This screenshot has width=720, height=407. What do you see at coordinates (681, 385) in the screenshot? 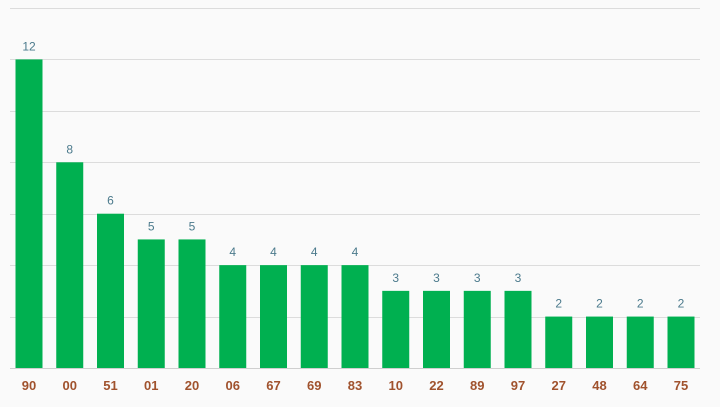
I see `category-label-75: 75` at bounding box center [681, 385].